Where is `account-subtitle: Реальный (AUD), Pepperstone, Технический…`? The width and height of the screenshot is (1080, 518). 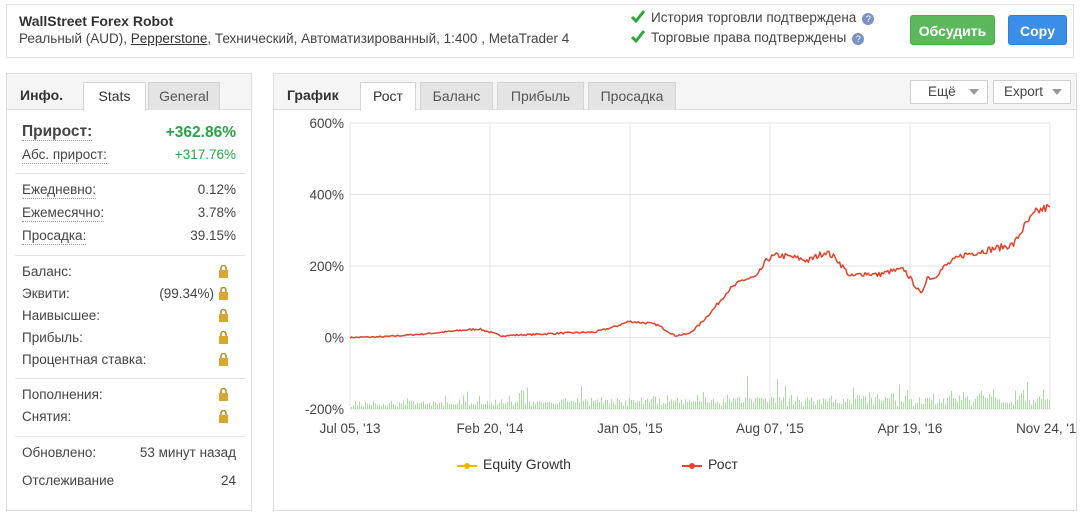 account-subtitle: Реальный (AUD), Pepperstone, Технический… is located at coordinates (294, 38).